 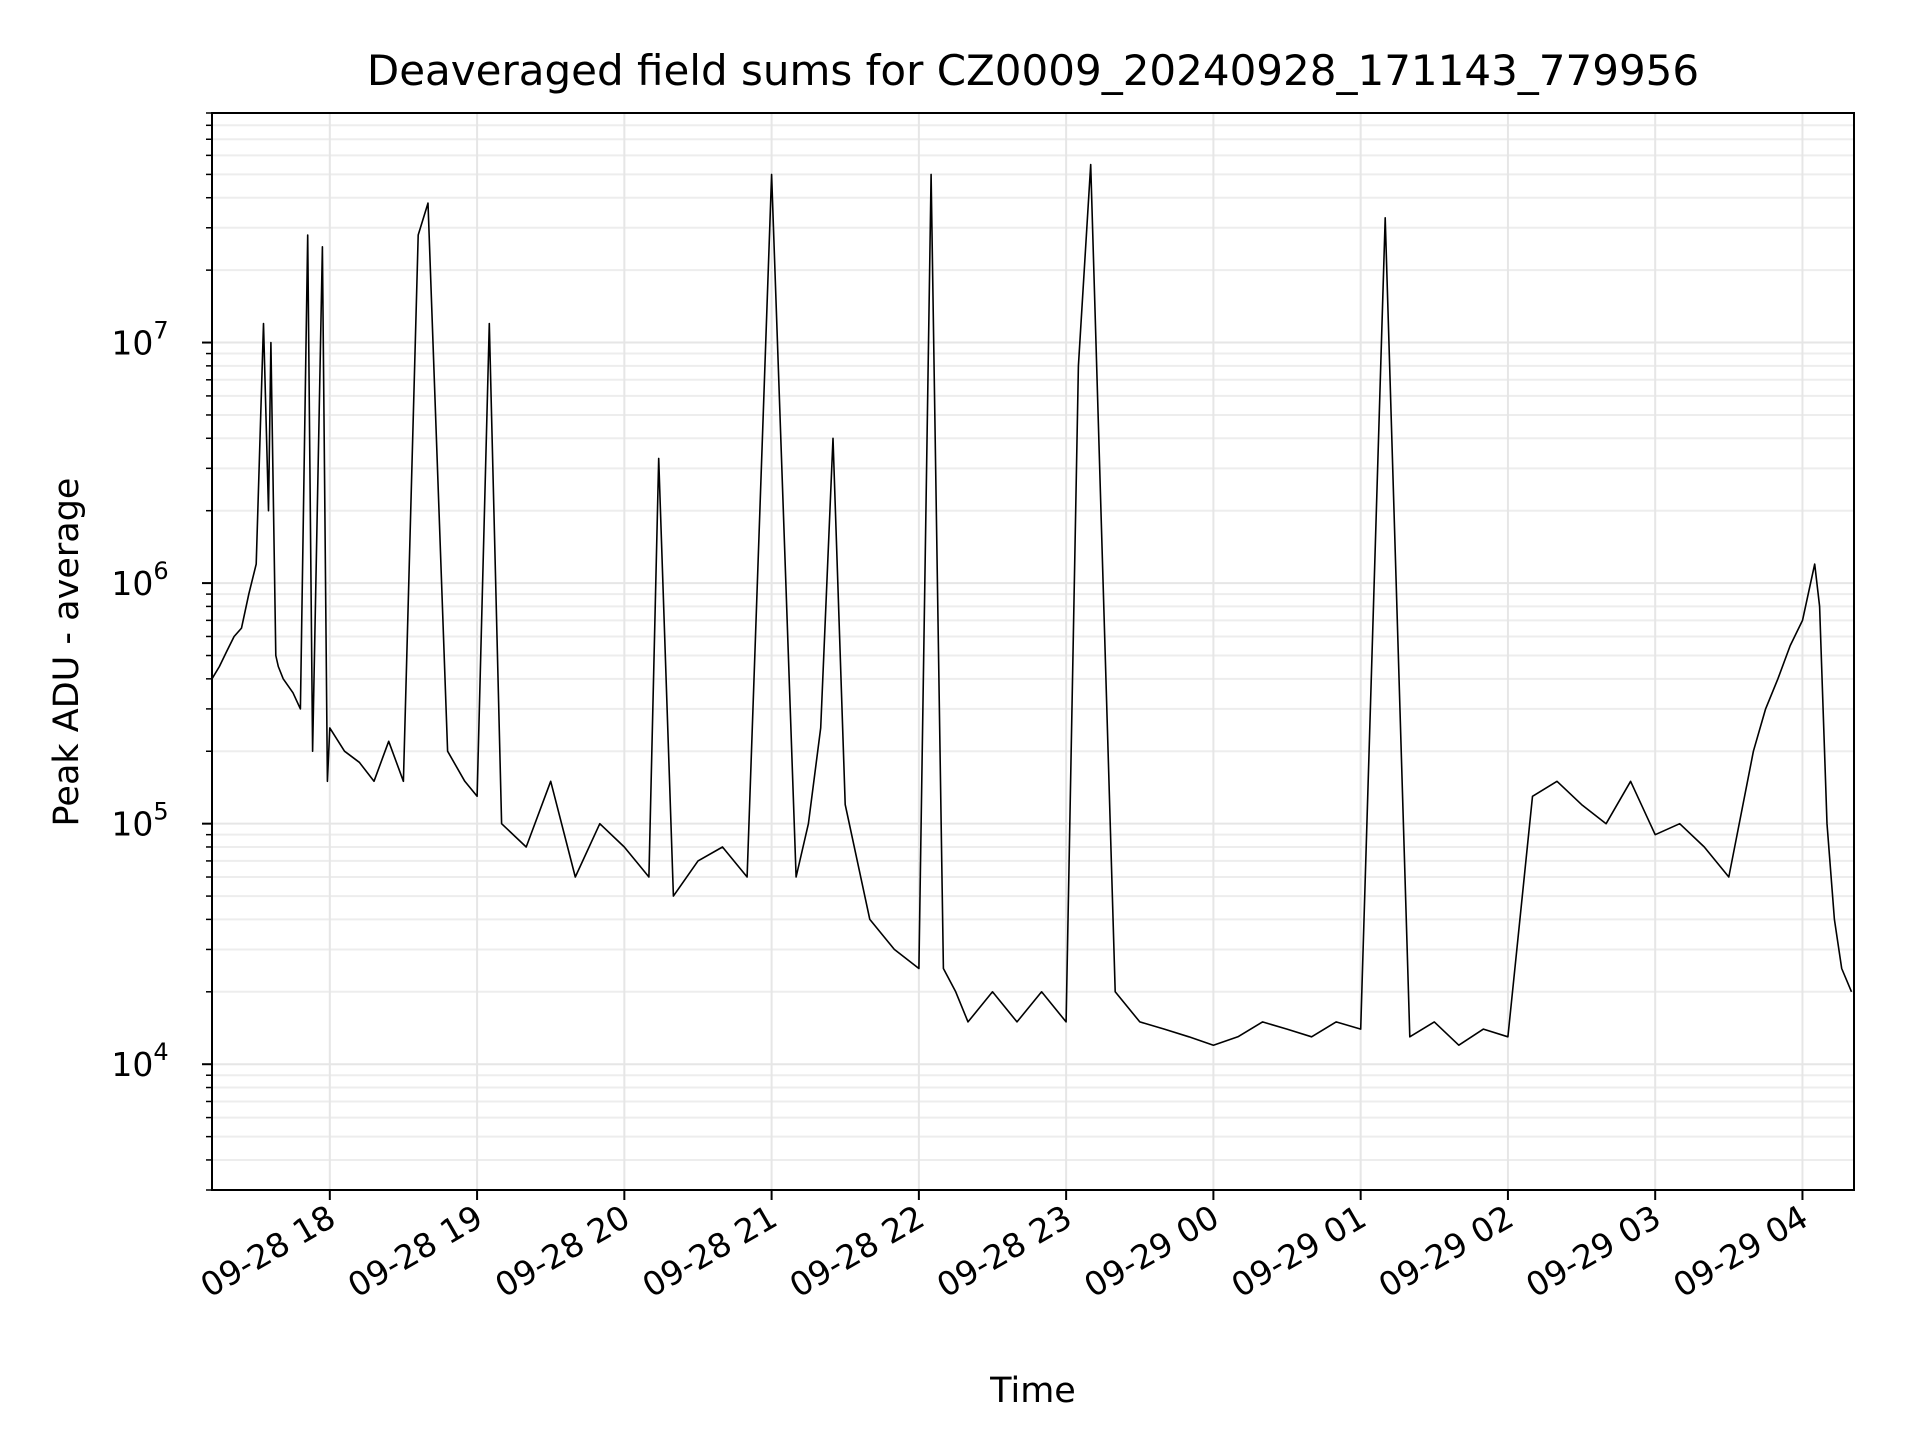 I want to click on y-axis-label: Peak ADU - average, so click(x=67, y=652).